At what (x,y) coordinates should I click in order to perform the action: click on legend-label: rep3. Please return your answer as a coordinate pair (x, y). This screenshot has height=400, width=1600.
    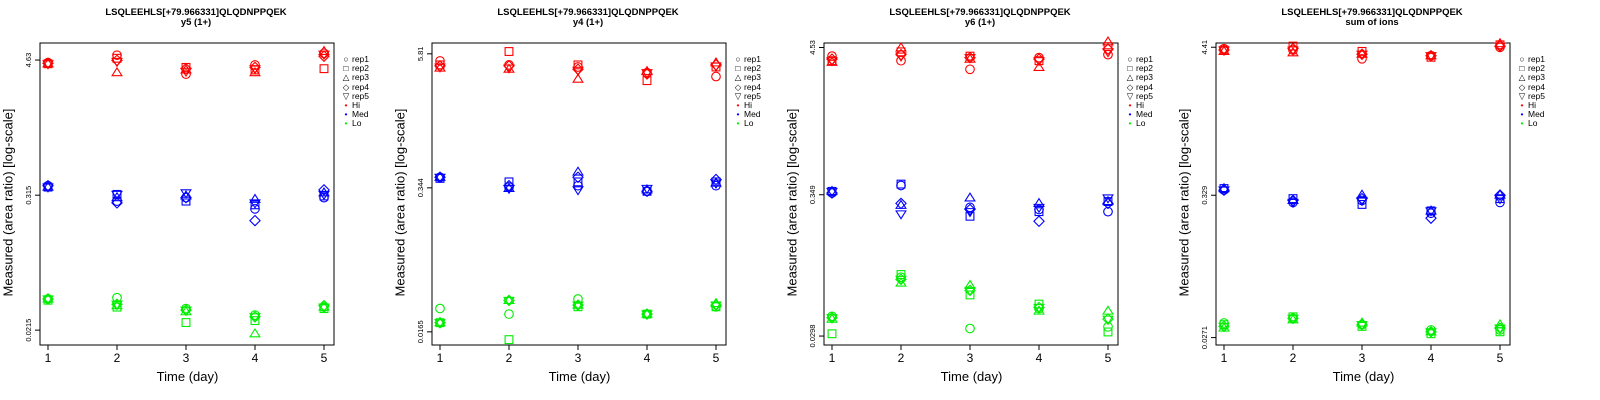
    Looking at the image, I should click on (1537, 77).